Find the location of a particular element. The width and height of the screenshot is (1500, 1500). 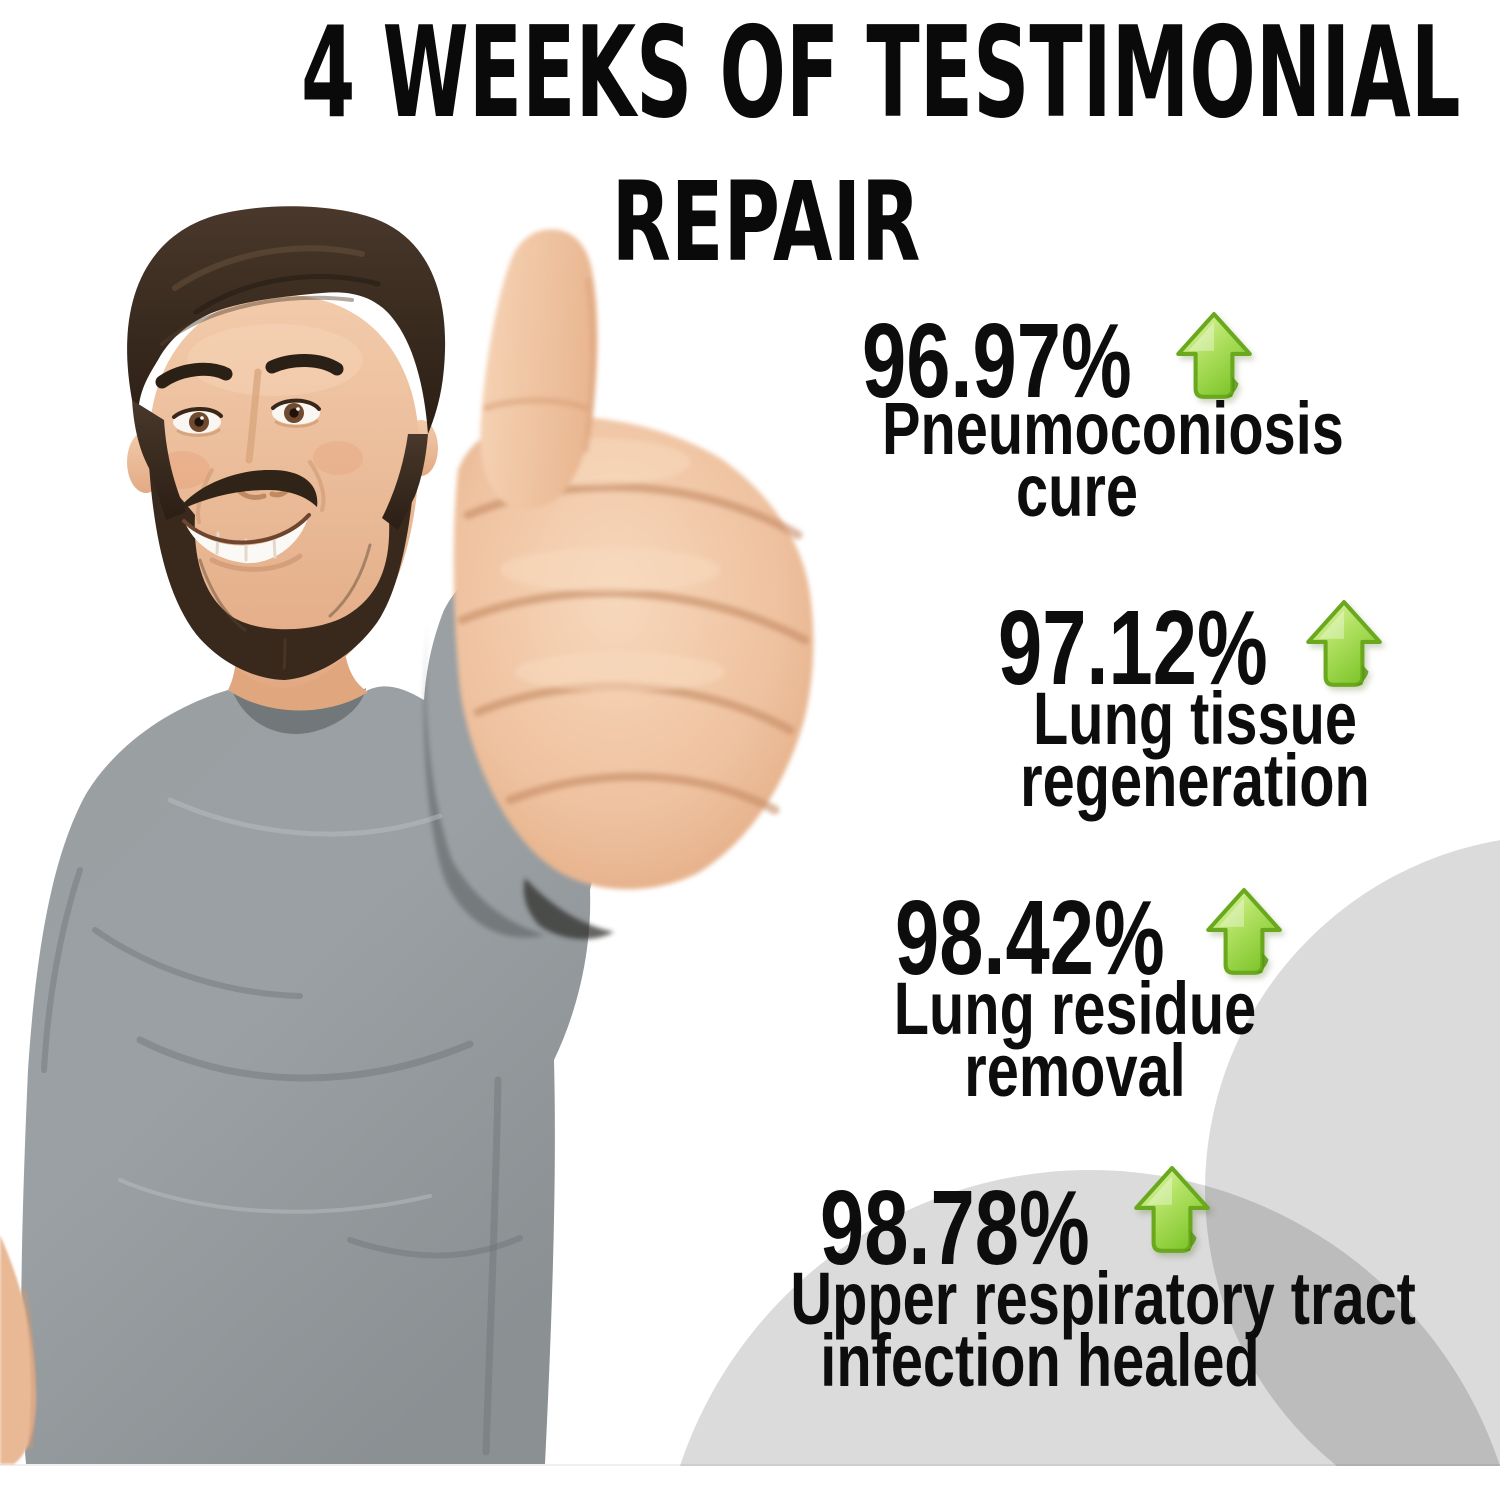

stat-label-line: Lung tissue is located at coordinates (1195, 718).